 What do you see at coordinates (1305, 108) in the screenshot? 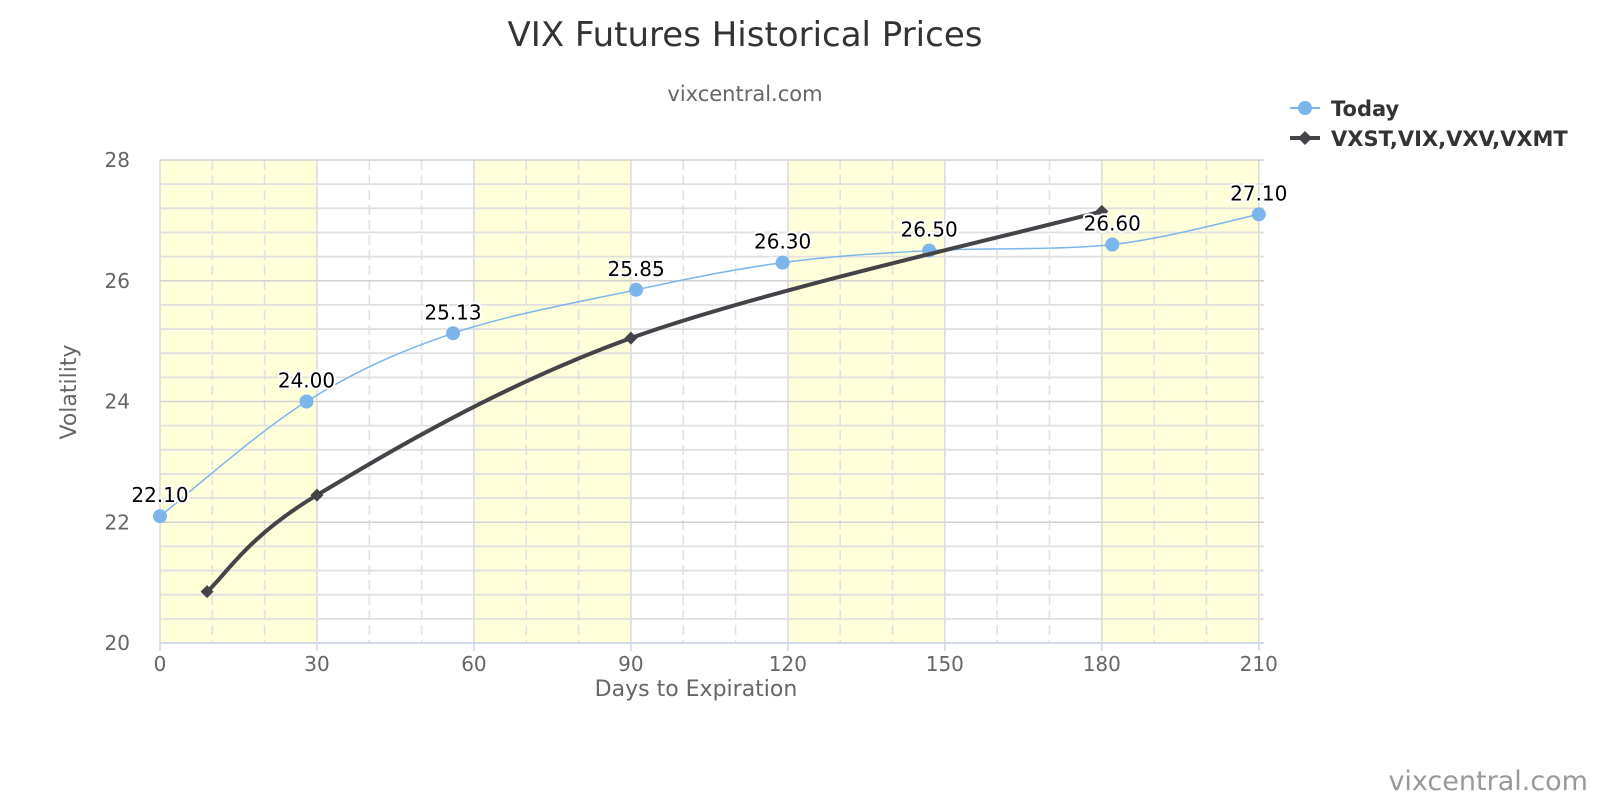
I see `legend-marker-today` at bounding box center [1305, 108].